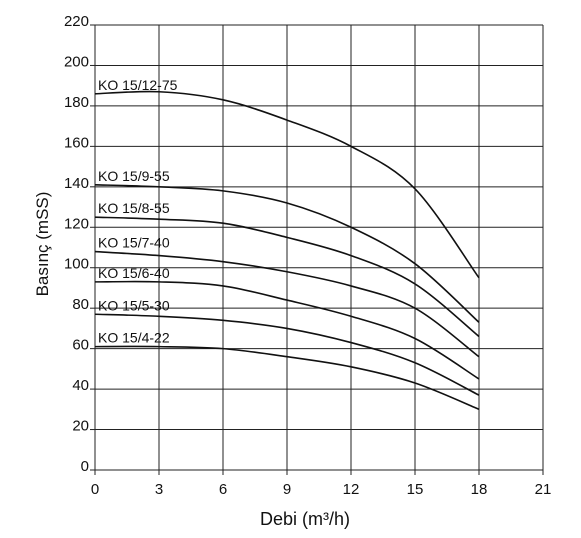  What do you see at coordinates (76, 264) in the screenshot?
I see `y-tick-label: 100` at bounding box center [76, 264].